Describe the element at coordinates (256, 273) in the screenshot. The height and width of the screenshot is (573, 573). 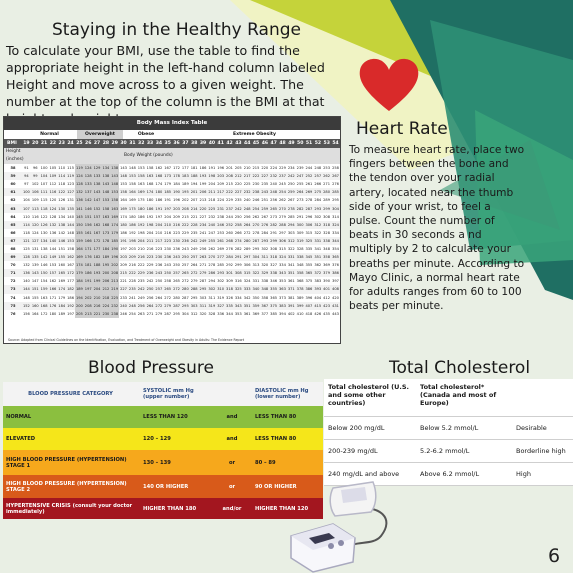
I see `bmi-weight-cell: 322` at that location.